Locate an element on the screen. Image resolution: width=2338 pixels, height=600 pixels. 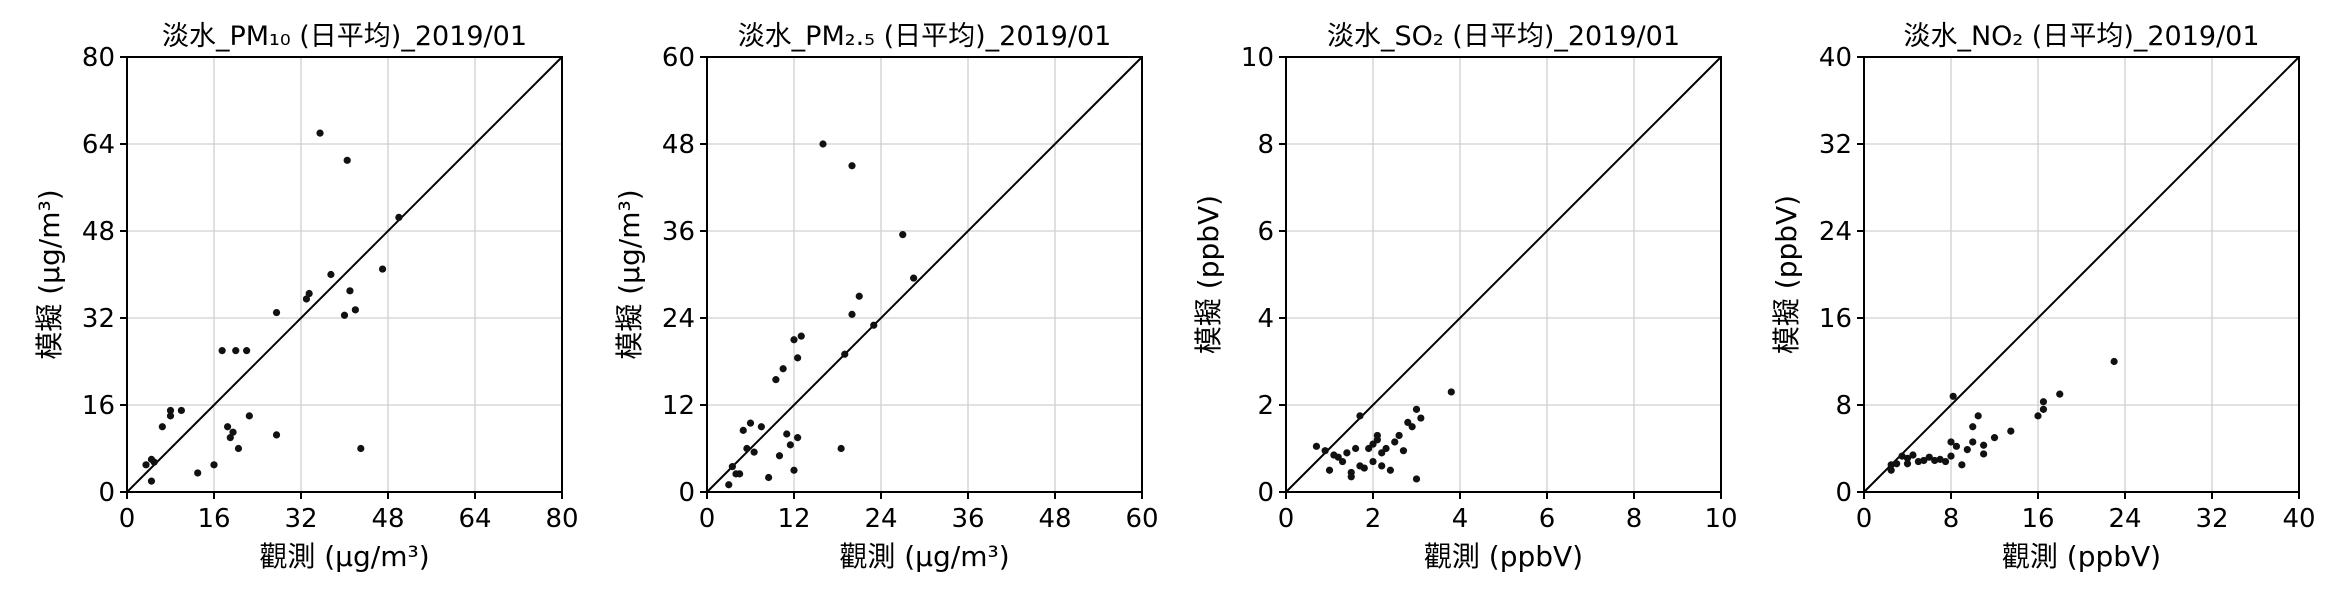
y-tick-label: 64 is located at coordinates (98, 145).